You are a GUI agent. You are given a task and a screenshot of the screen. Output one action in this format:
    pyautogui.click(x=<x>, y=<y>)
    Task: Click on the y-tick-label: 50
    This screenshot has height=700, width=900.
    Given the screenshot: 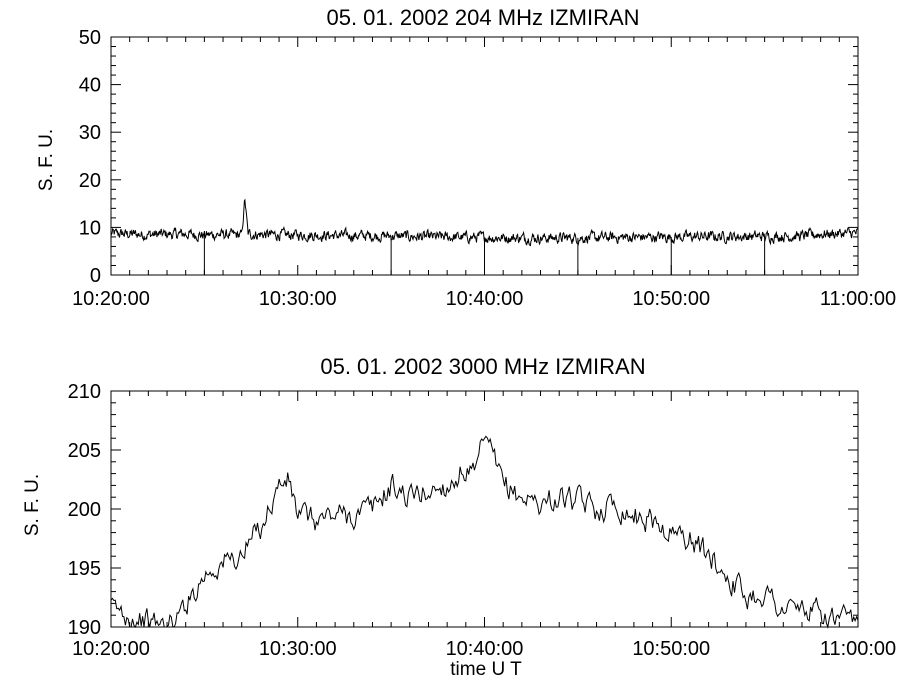 What is the action you would take?
    pyautogui.click(x=90, y=38)
    